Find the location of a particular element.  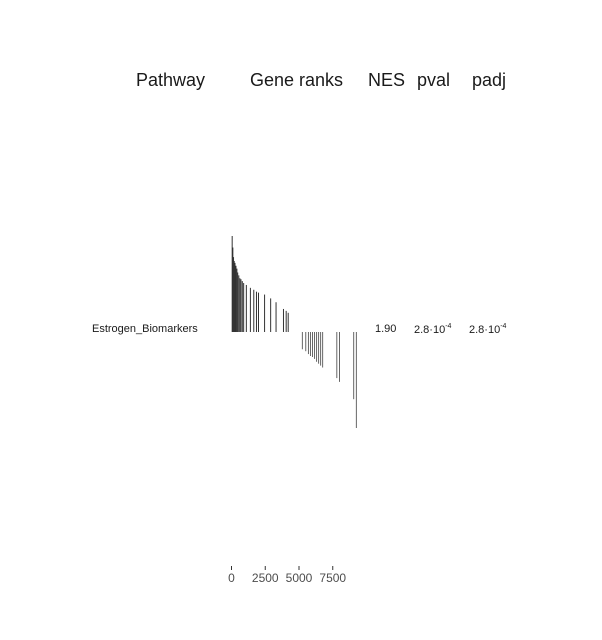

padj-value: 2.8·10⁻⁴ is located at coordinates (487, 329).